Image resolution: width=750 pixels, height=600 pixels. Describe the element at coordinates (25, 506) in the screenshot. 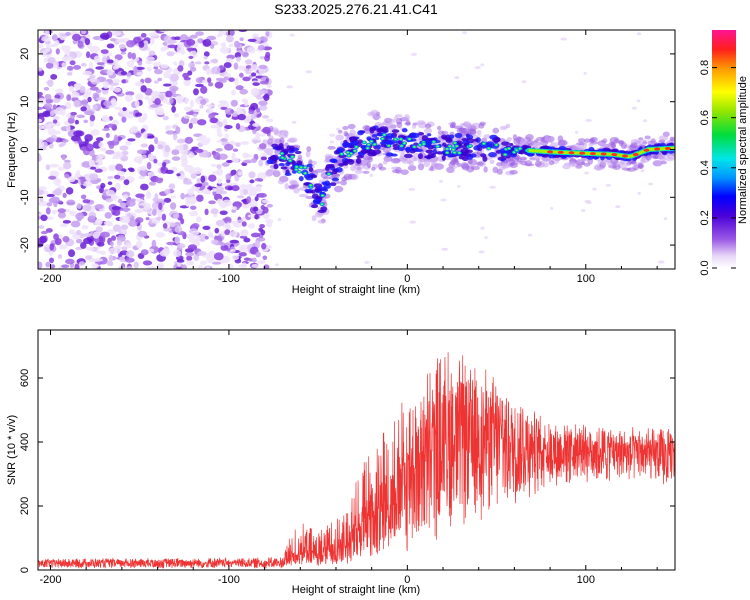

I see `snr-ytick-label: 200` at that location.